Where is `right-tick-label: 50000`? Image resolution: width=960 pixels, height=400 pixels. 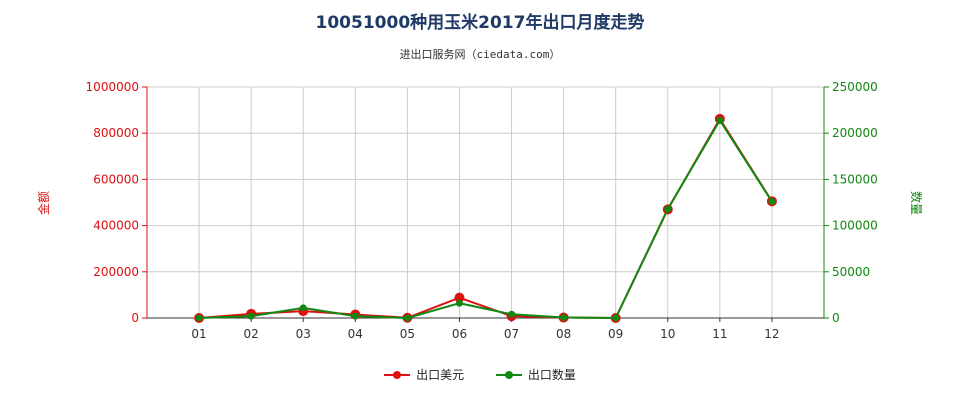
right-tick-label: 50000 is located at coordinates (851, 272).